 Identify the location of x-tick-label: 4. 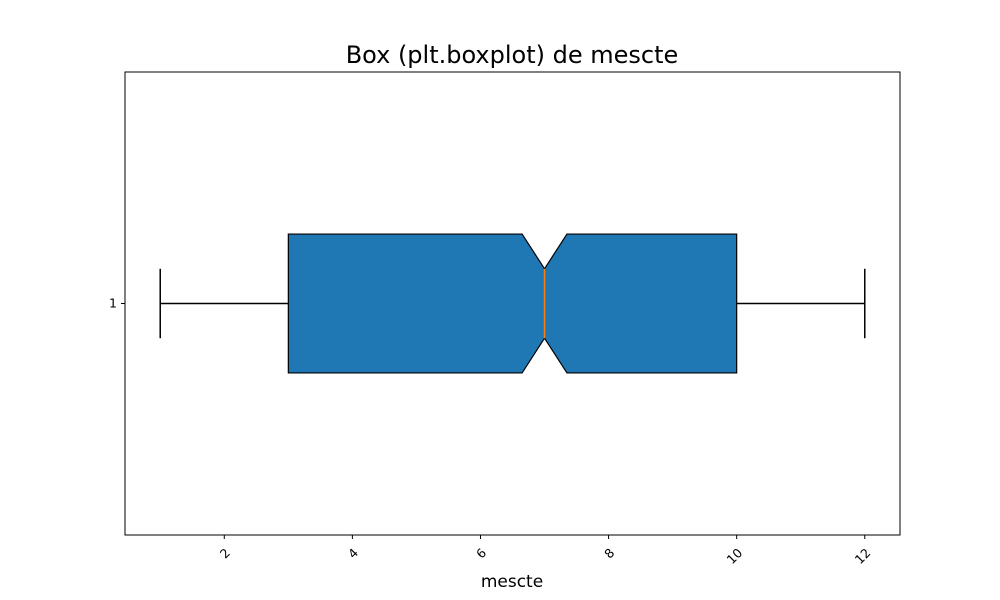
(353, 553).